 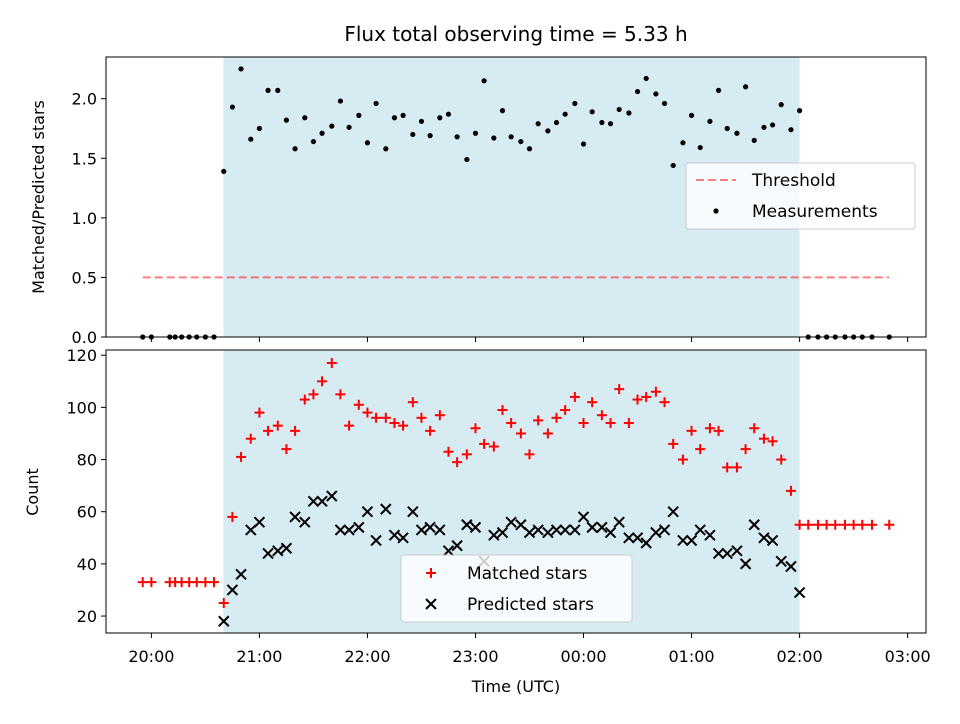 I want to click on ratio-legend: Threshold Measurements, so click(x=800, y=196).